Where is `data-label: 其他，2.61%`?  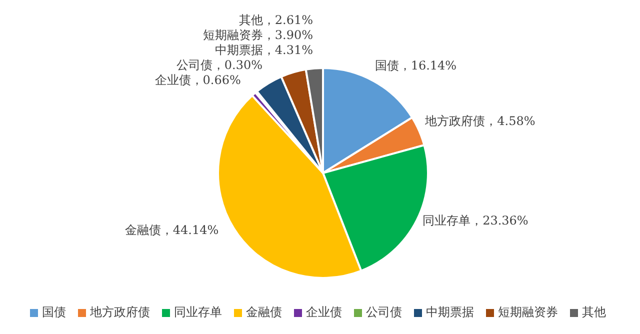
data-label: 其他，2.61% is located at coordinates (275, 19).